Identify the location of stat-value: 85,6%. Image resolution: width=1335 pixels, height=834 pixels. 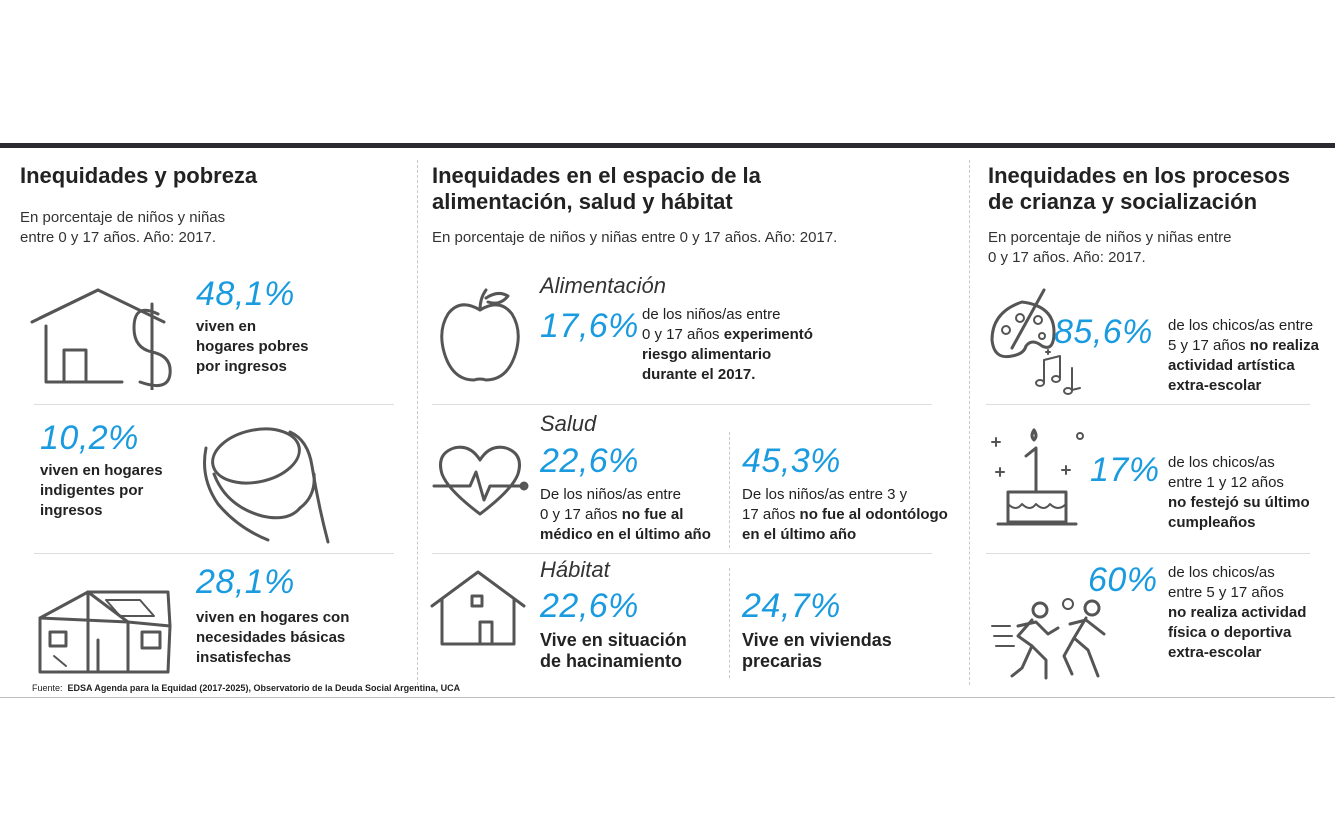
(1103, 332).